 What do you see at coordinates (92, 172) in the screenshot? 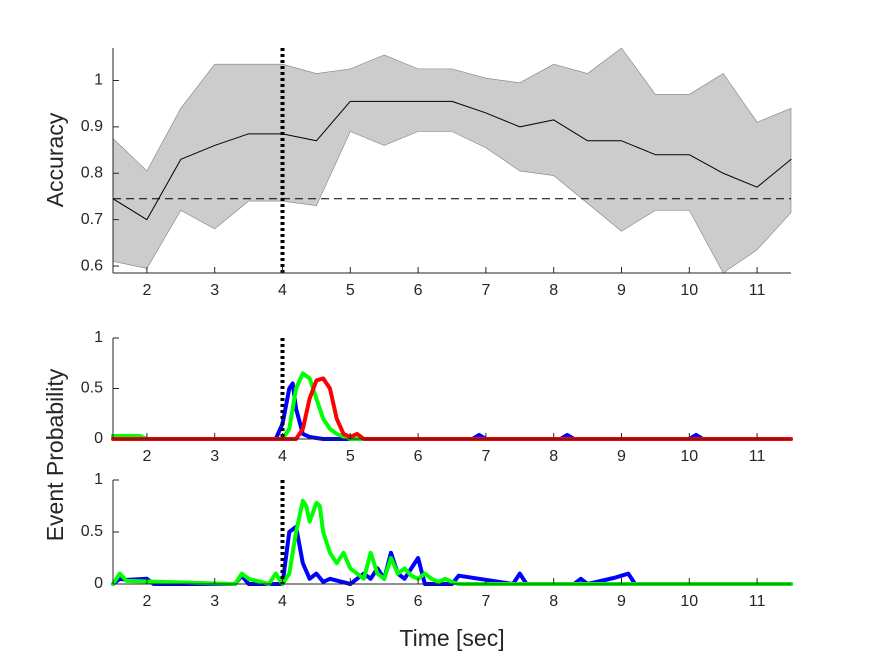
I see `y-tick-label: 0.8` at bounding box center [92, 172].